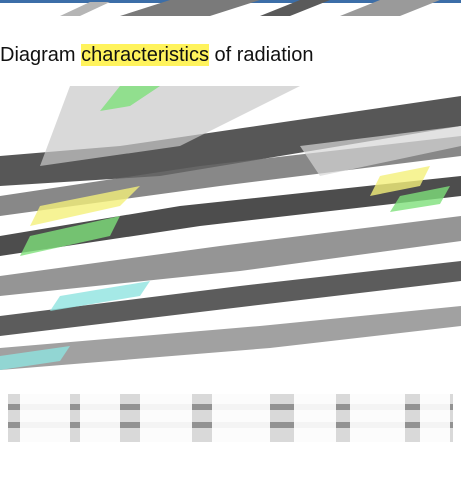  I want to click on bottom-logo-band, so click(230, 418).